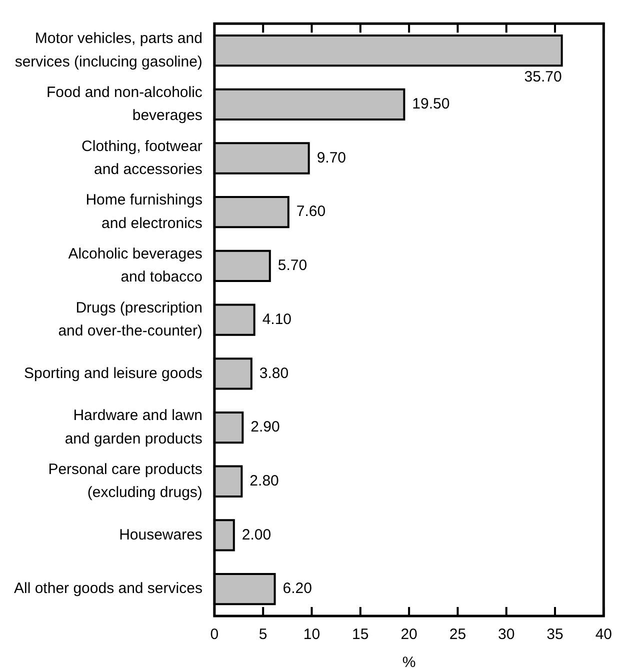  I want to click on x-tick-label: 15, so click(360, 635).